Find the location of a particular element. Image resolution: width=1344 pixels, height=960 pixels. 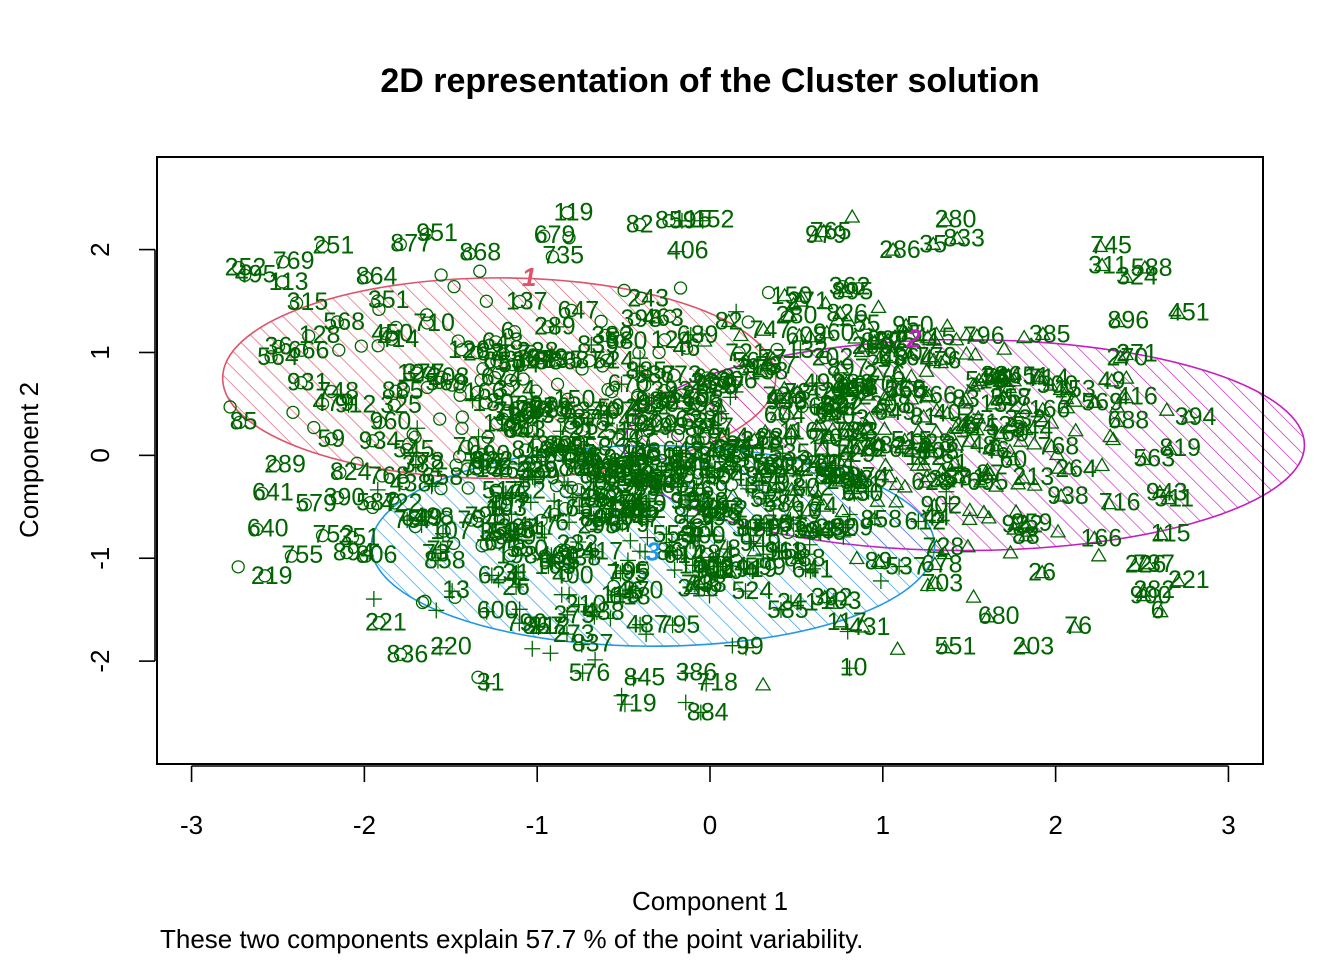

point-number-label: 833 is located at coordinates (964, 239).